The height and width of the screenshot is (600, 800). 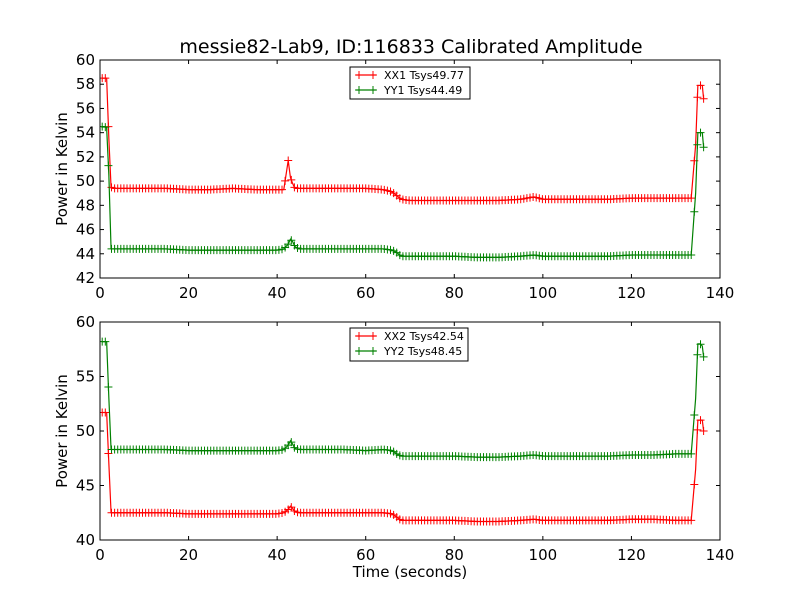 I want to click on legend: XX2 Tsys42.54 YY2 Tsys48.45, so click(x=409, y=344).